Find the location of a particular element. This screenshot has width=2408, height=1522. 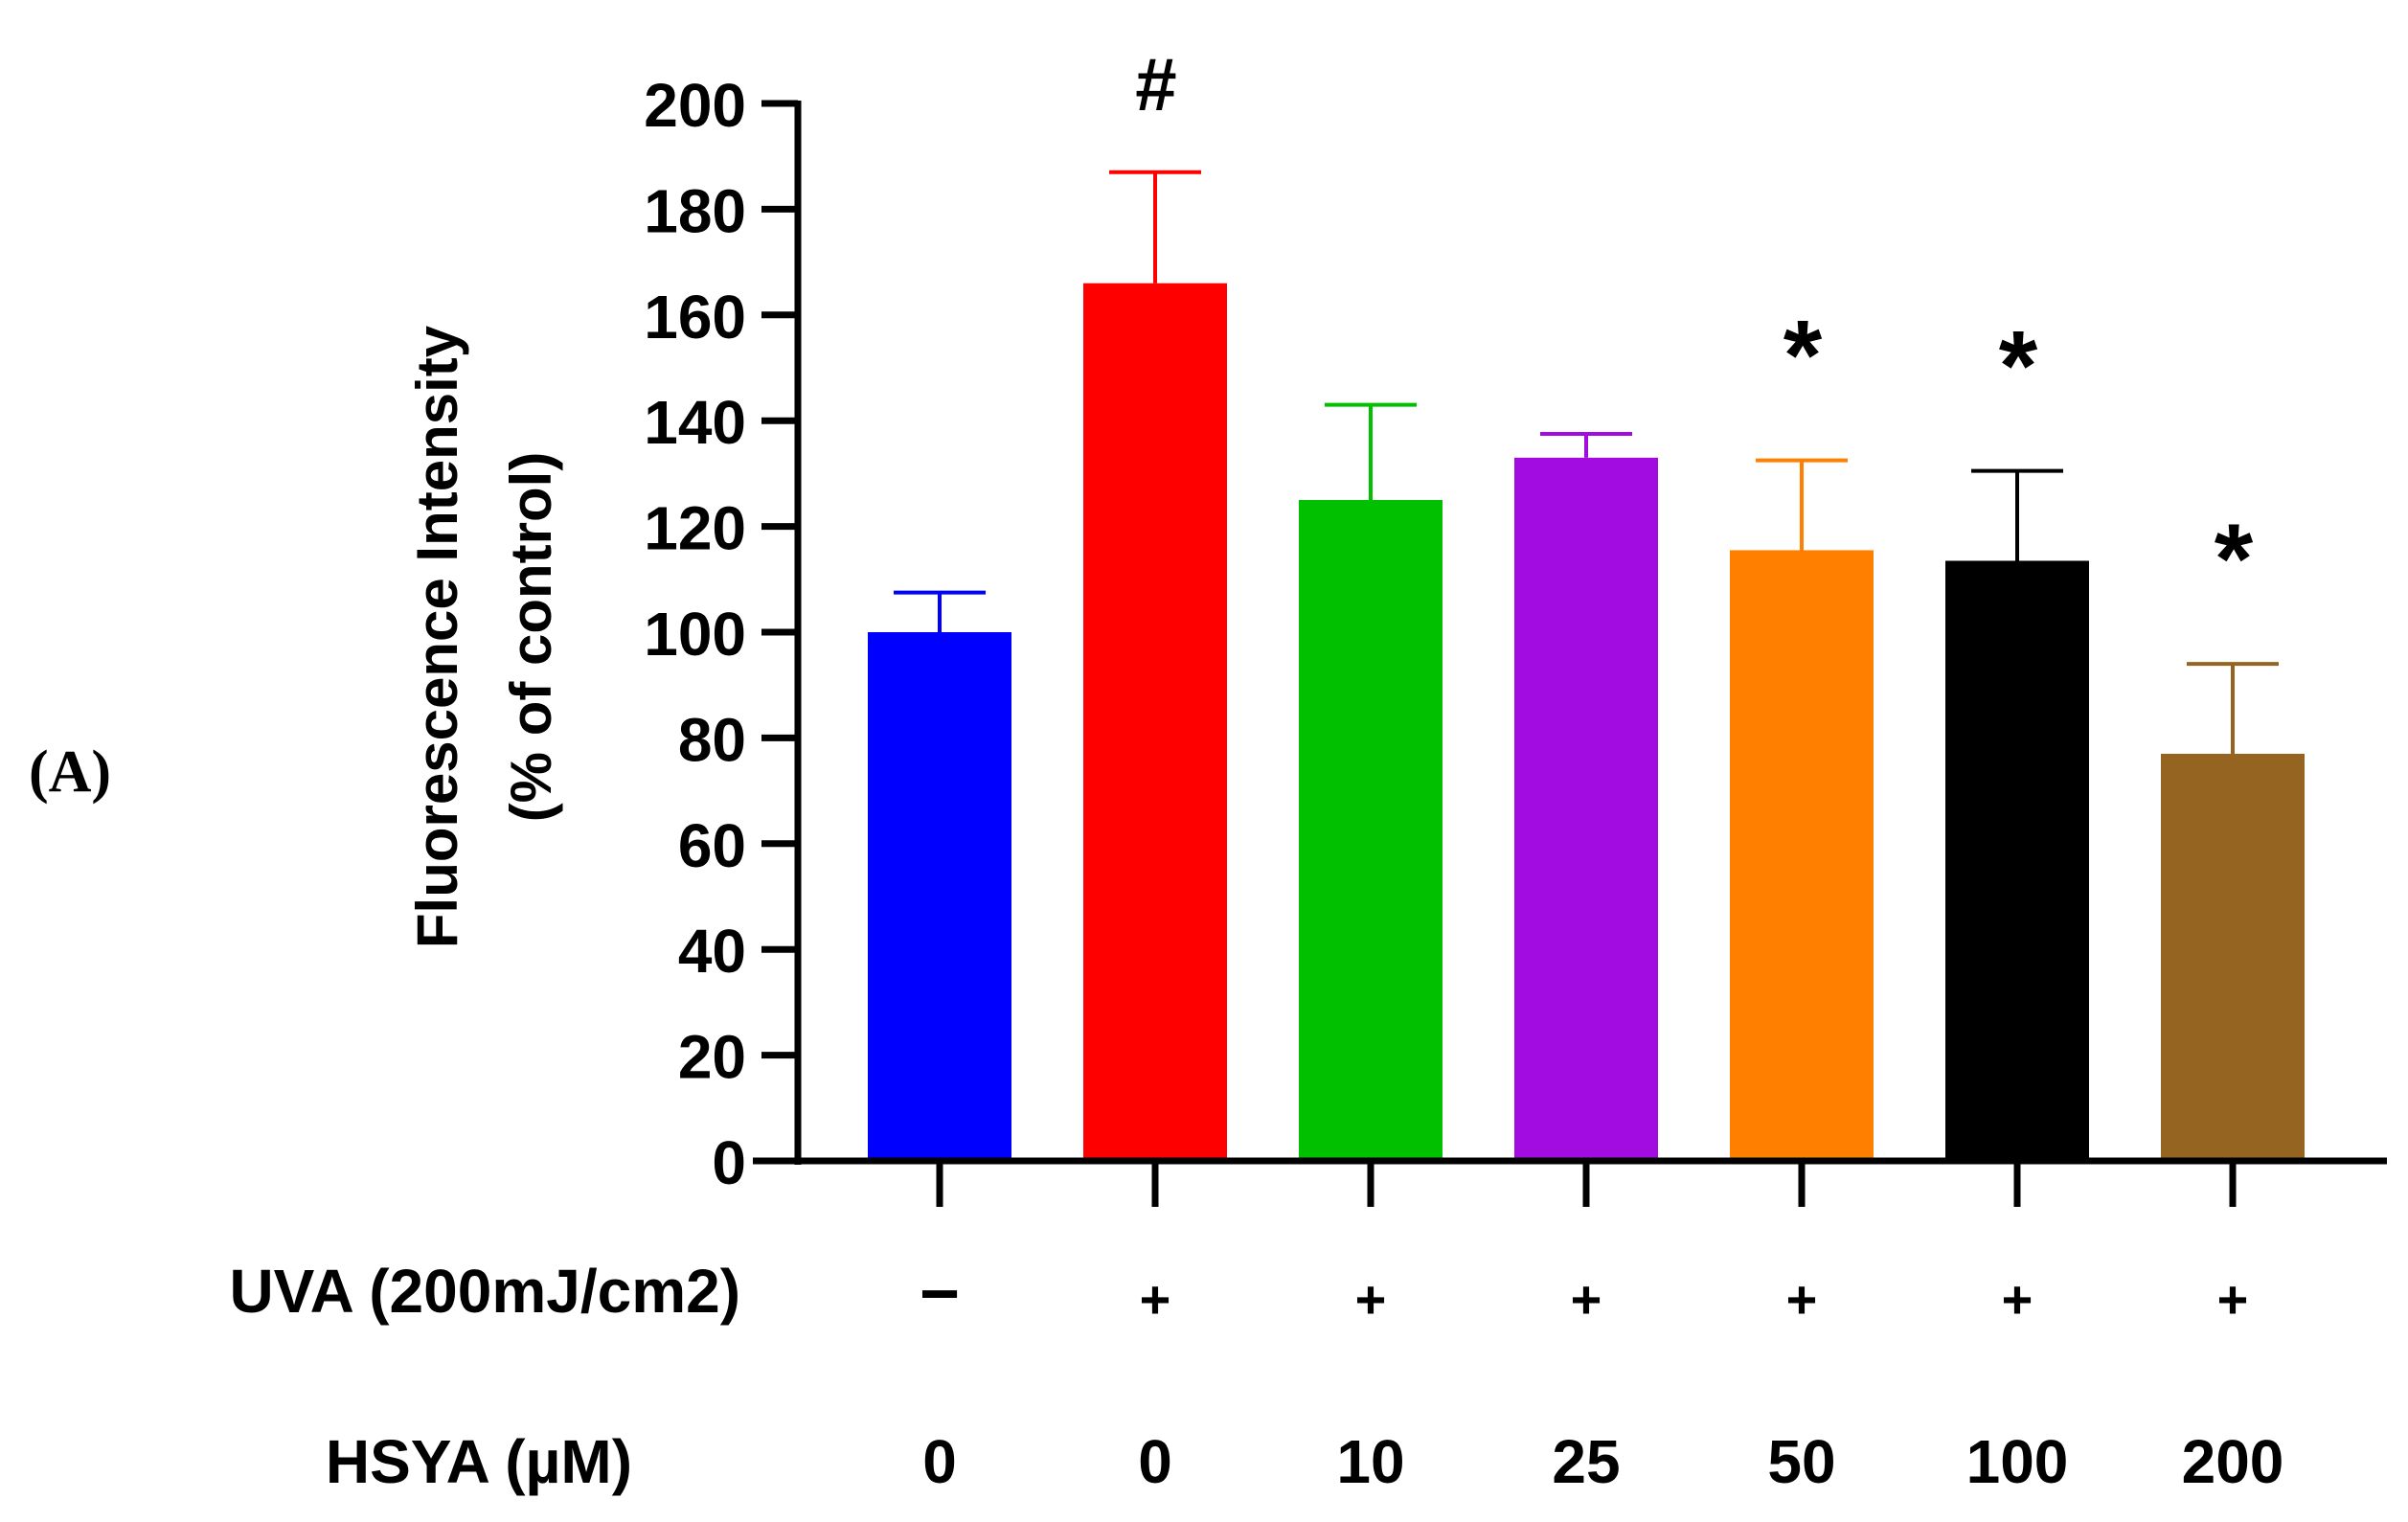

uva-sign-2: + is located at coordinates (1155, 1299).